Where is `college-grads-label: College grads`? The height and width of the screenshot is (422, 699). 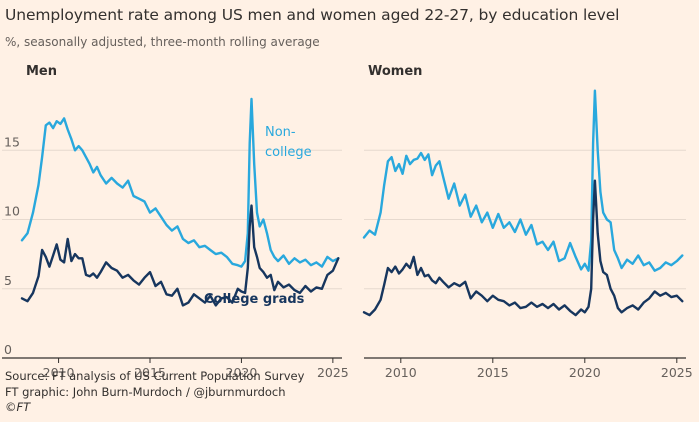
college-grads-label: College grads is located at coordinates (254, 299).